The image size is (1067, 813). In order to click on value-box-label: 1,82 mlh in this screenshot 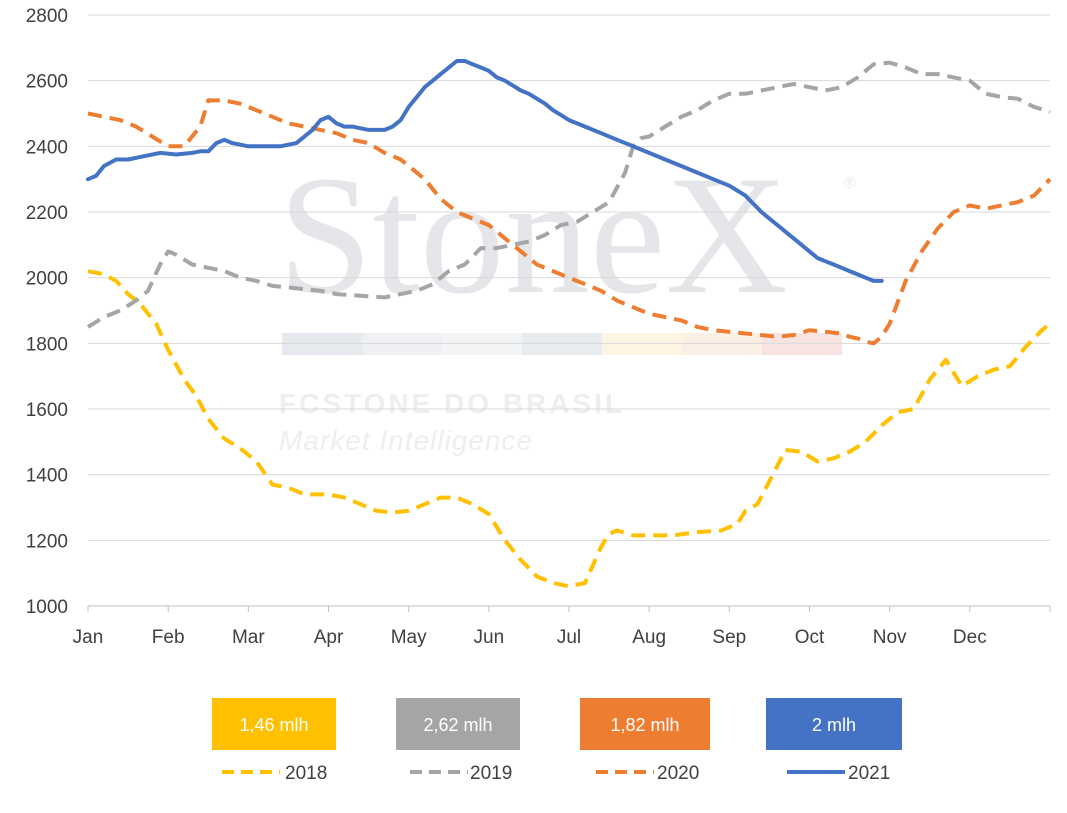, I will do `click(644, 725)`.